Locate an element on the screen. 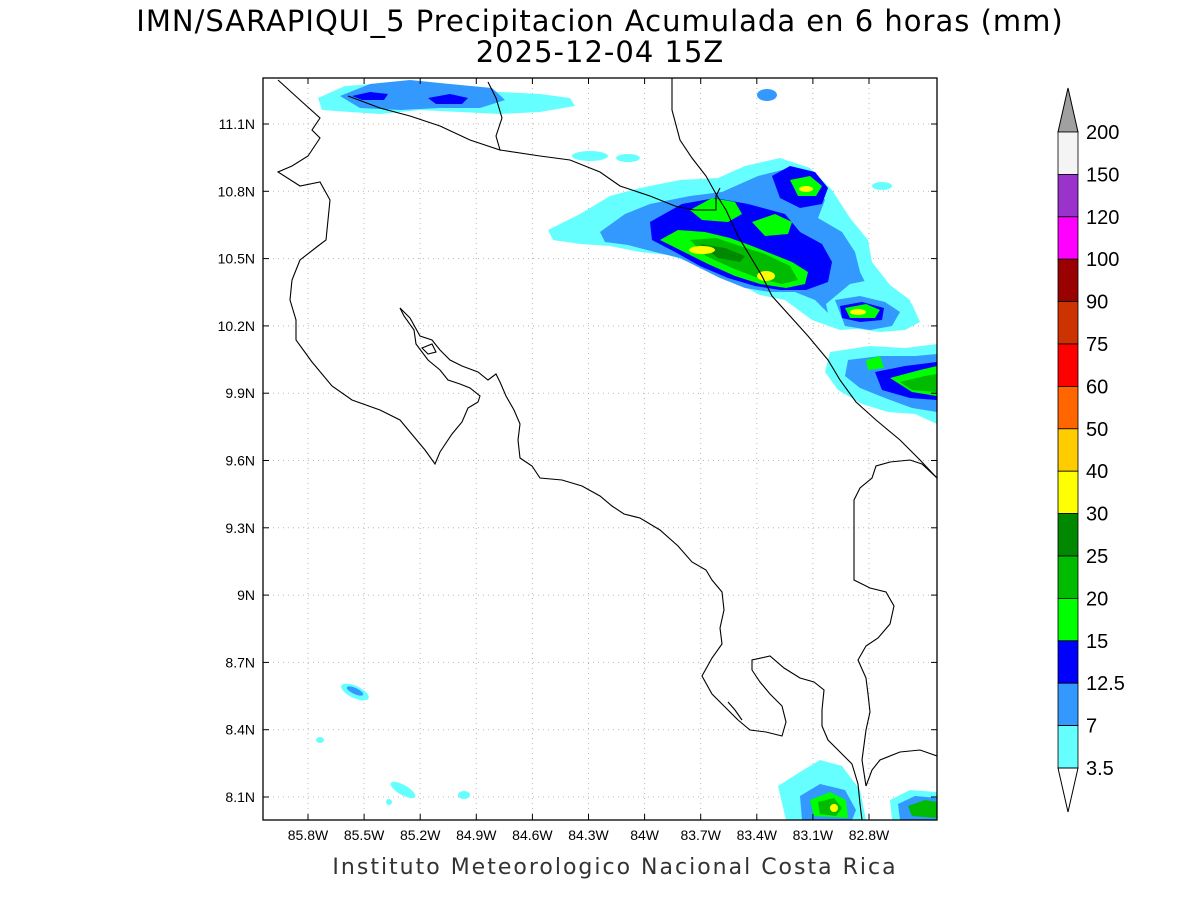  precip-7-nicaragua is located at coordinates (422, 95).